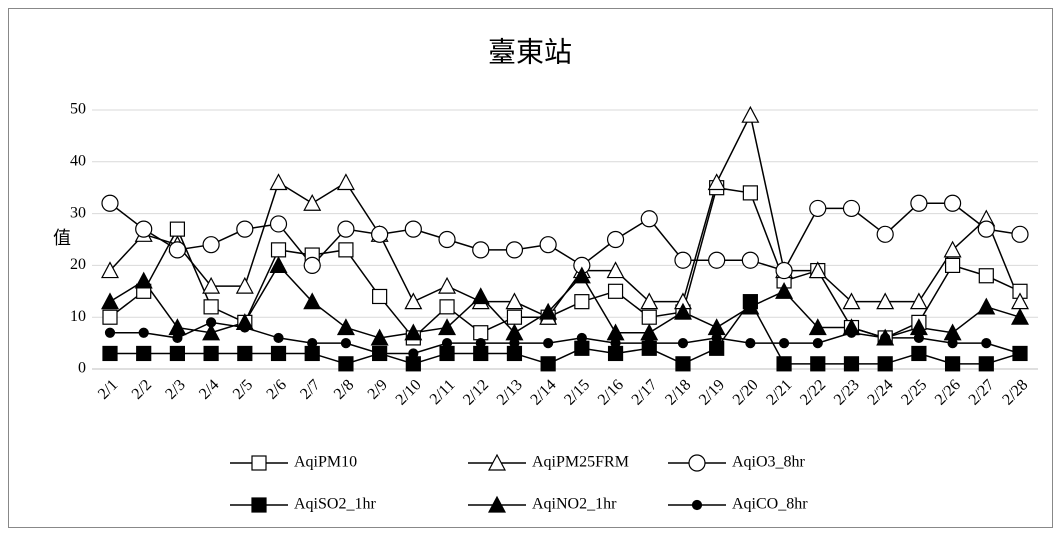  I want to click on y-tick-label: 10, so click(78, 316).